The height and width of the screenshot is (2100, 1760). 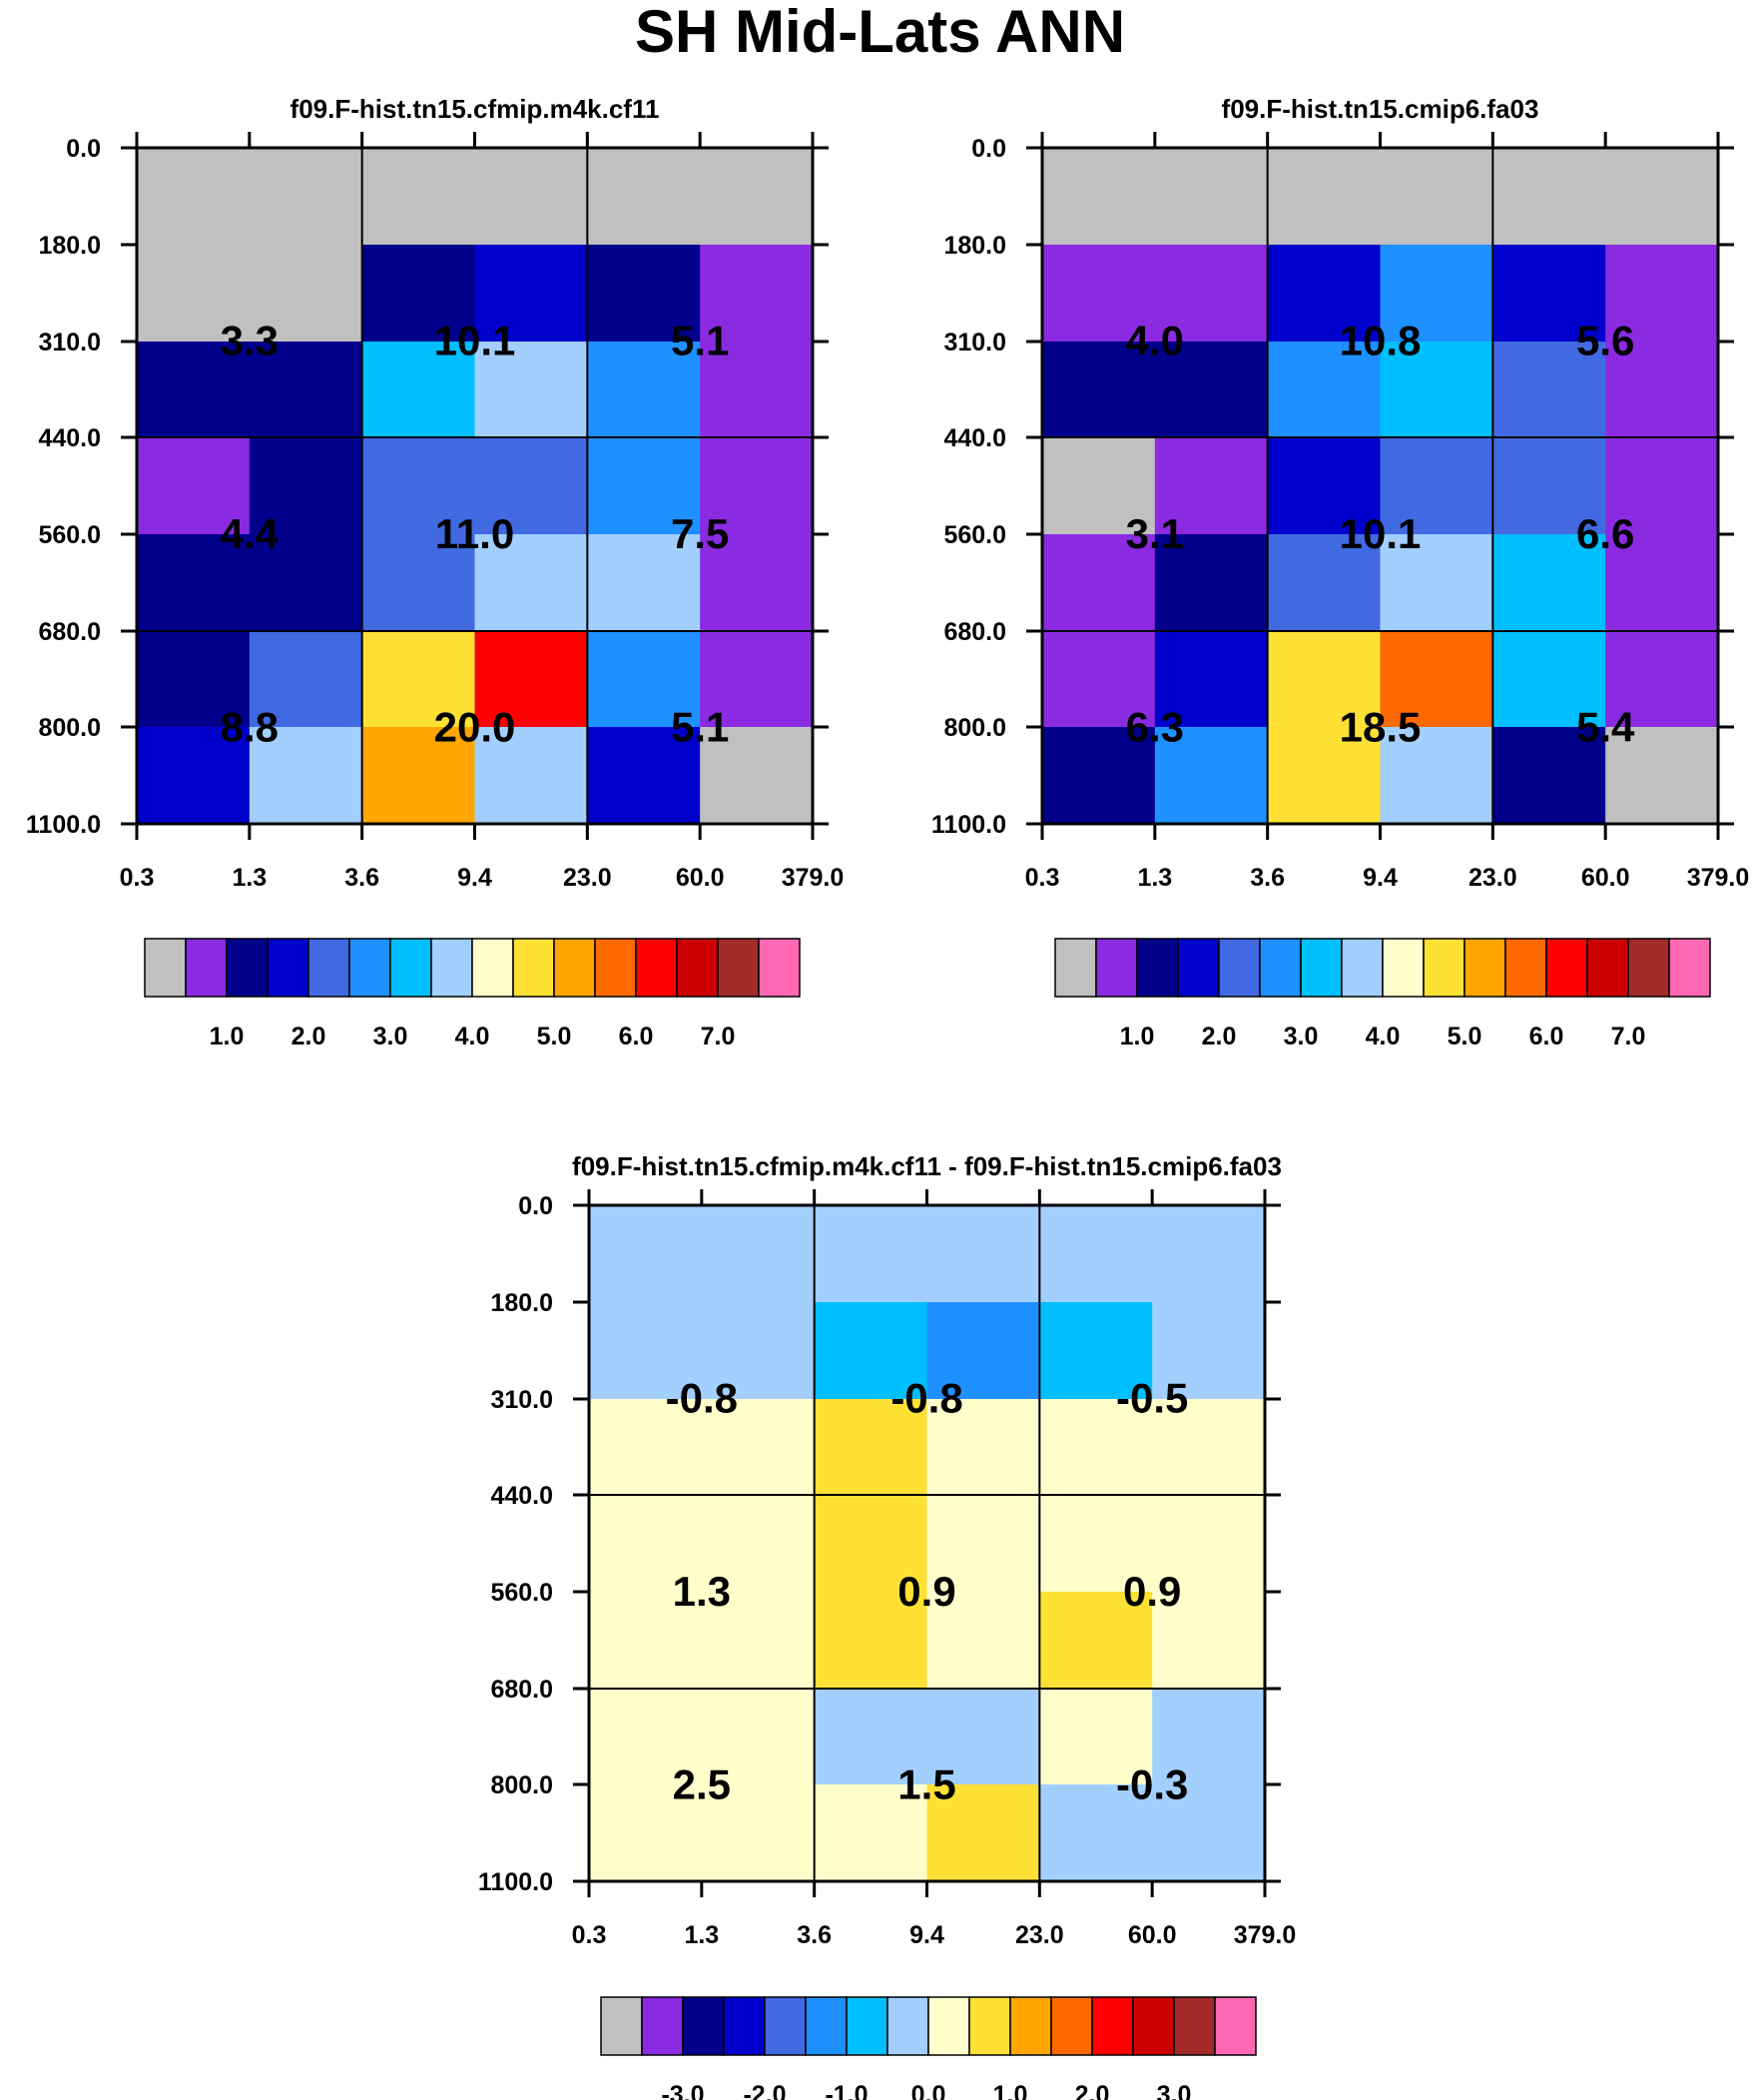 What do you see at coordinates (974, 632) in the screenshot?
I see `y-tick-label: 680.0` at bounding box center [974, 632].